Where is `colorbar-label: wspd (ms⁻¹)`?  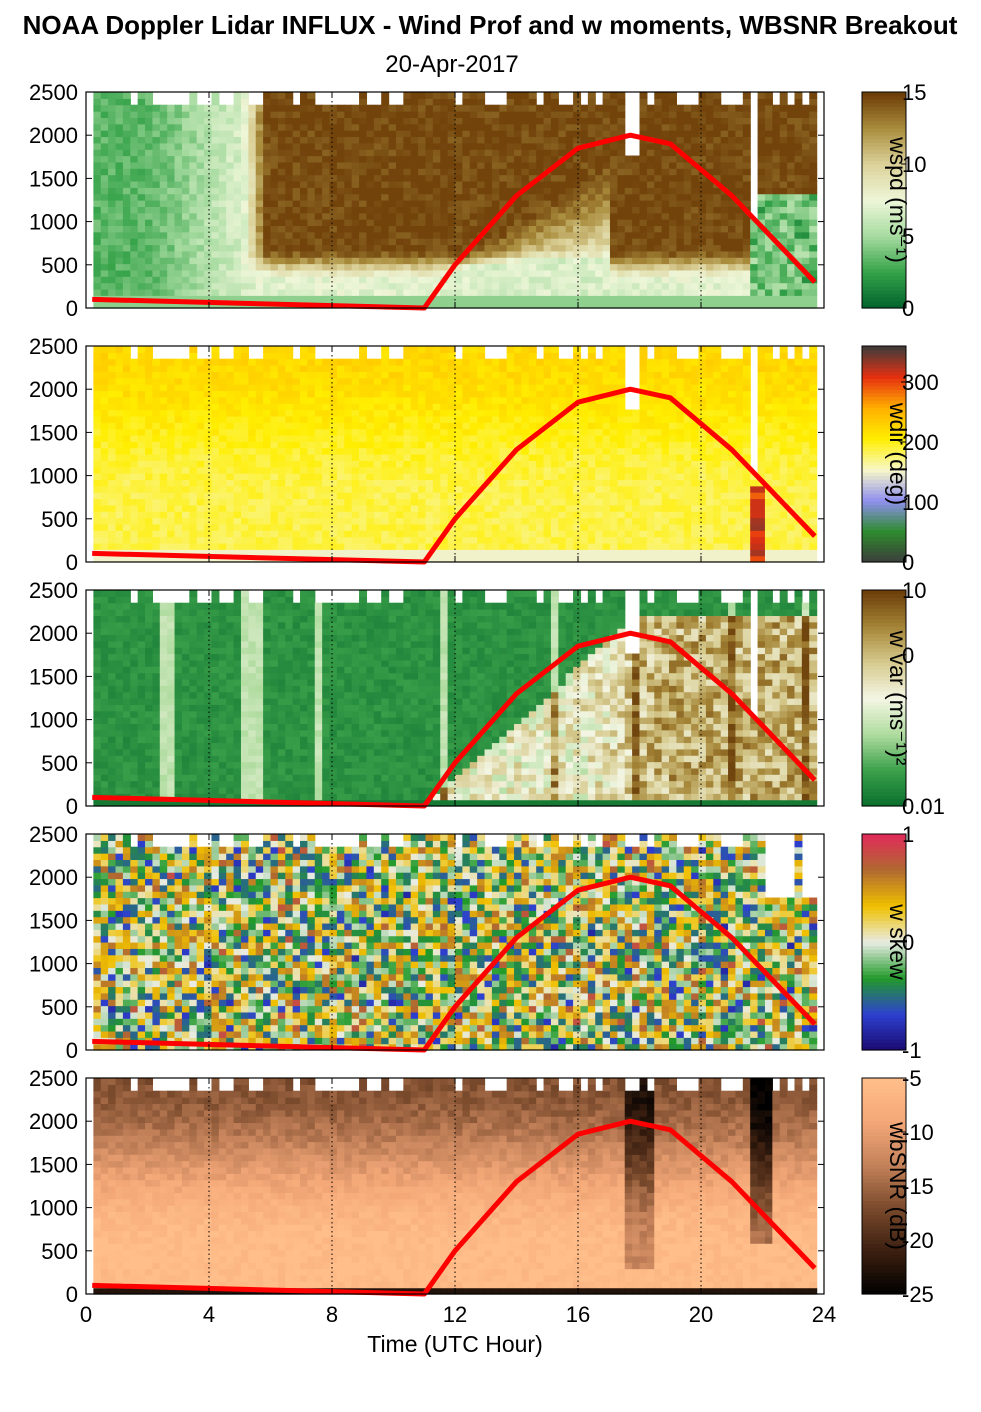
colorbar-label: wspd (ms⁻¹) is located at coordinates (898, 199).